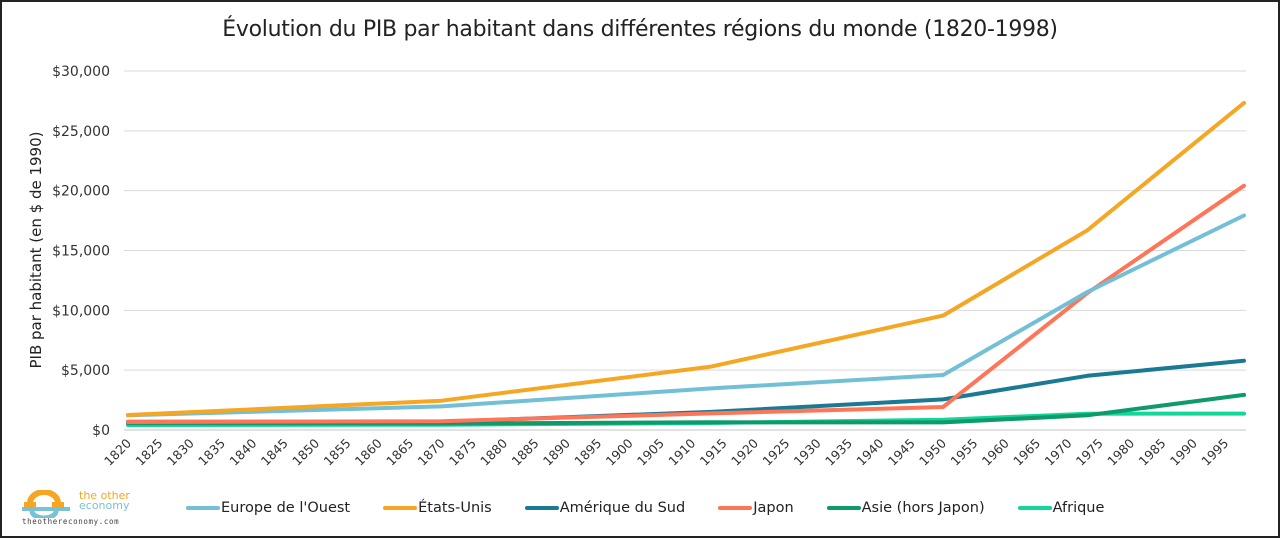 The width and height of the screenshot is (1280, 538). What do you see at coordinates (242, 451) in the screenshot?
I see `x-tick-label: 1840` at bounding box center [242, 451].